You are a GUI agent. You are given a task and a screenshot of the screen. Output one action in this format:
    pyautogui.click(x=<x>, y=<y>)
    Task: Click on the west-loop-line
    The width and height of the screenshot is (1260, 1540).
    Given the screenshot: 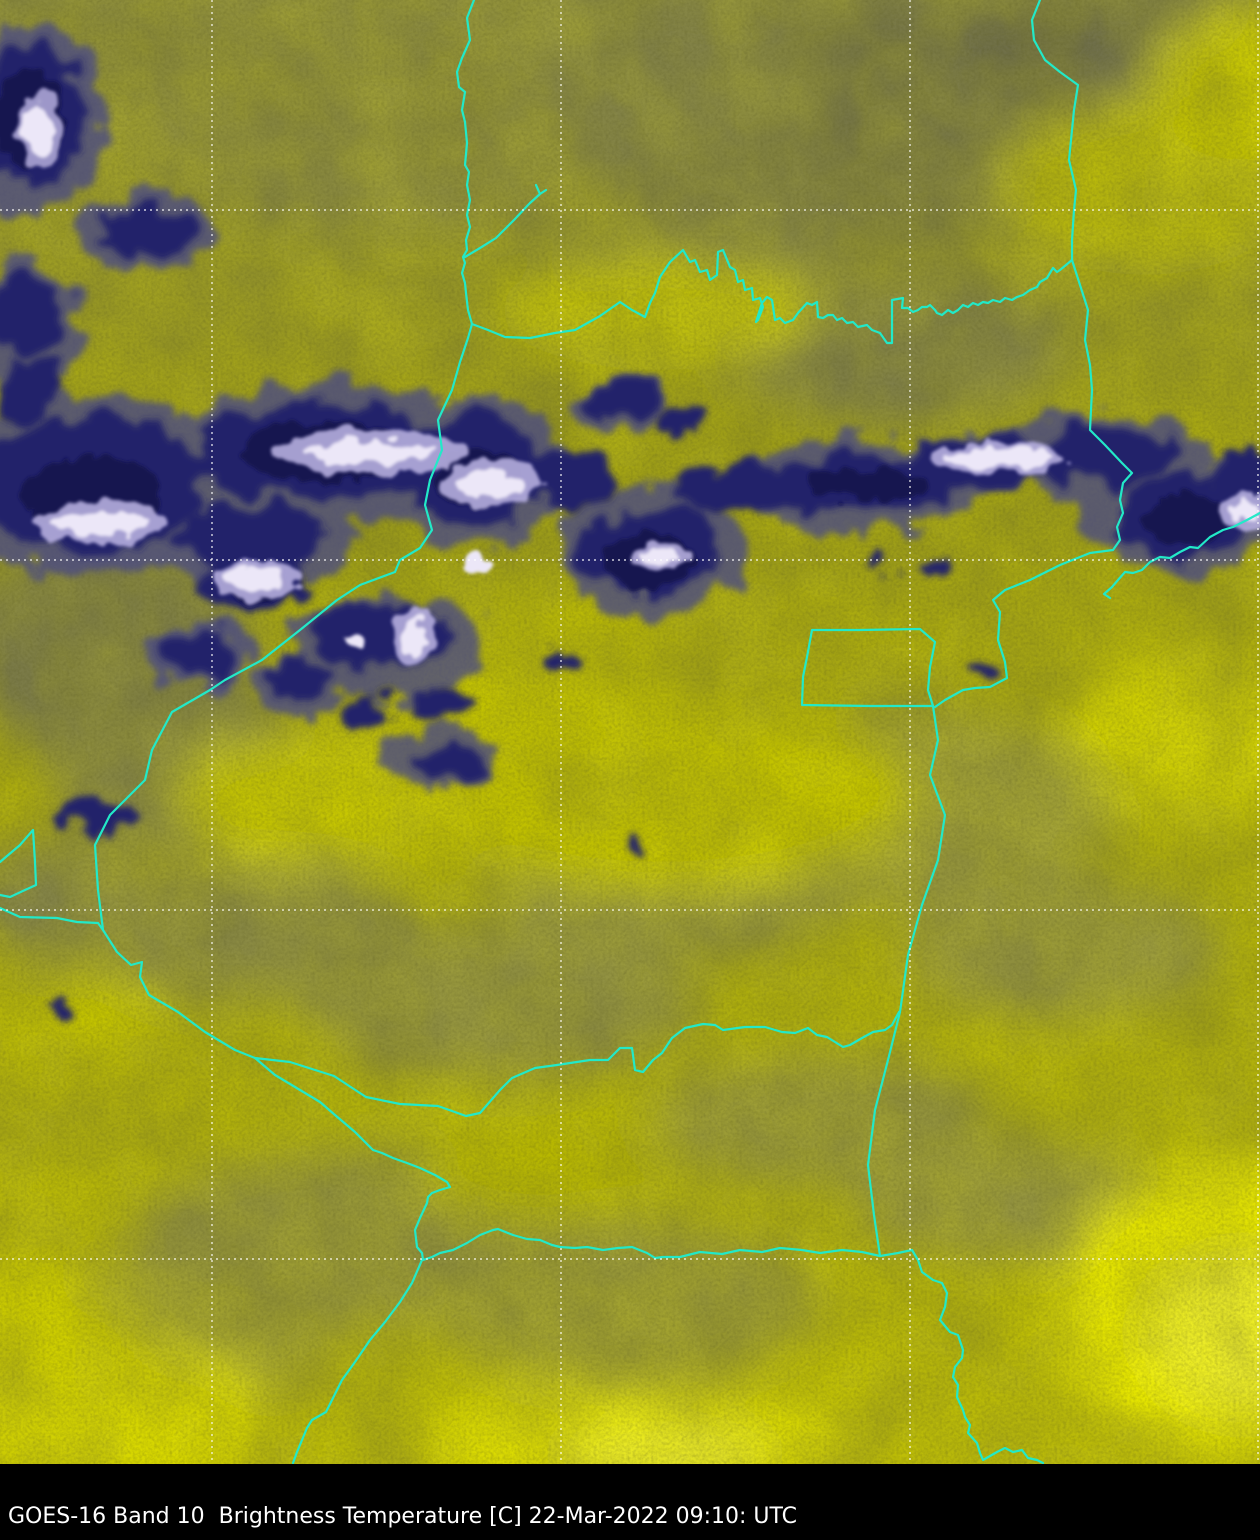 What is the action you would take?
    pyautogui.click(x=52, y=880)
    